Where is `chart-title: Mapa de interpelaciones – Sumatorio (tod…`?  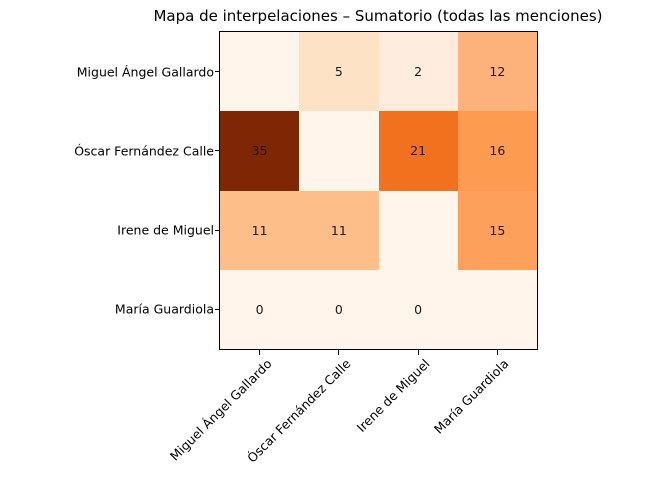
chart-title: Mapa de interpelaciones – Sumatorio (tod… is located at coordinates (378, 16).